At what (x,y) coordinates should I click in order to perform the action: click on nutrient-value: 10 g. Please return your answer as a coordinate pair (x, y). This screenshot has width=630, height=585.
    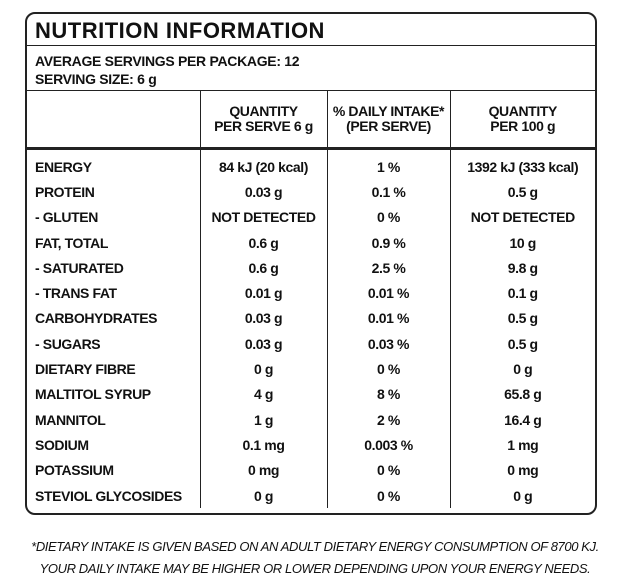
    Looking at the image, I should click on (522, 242).